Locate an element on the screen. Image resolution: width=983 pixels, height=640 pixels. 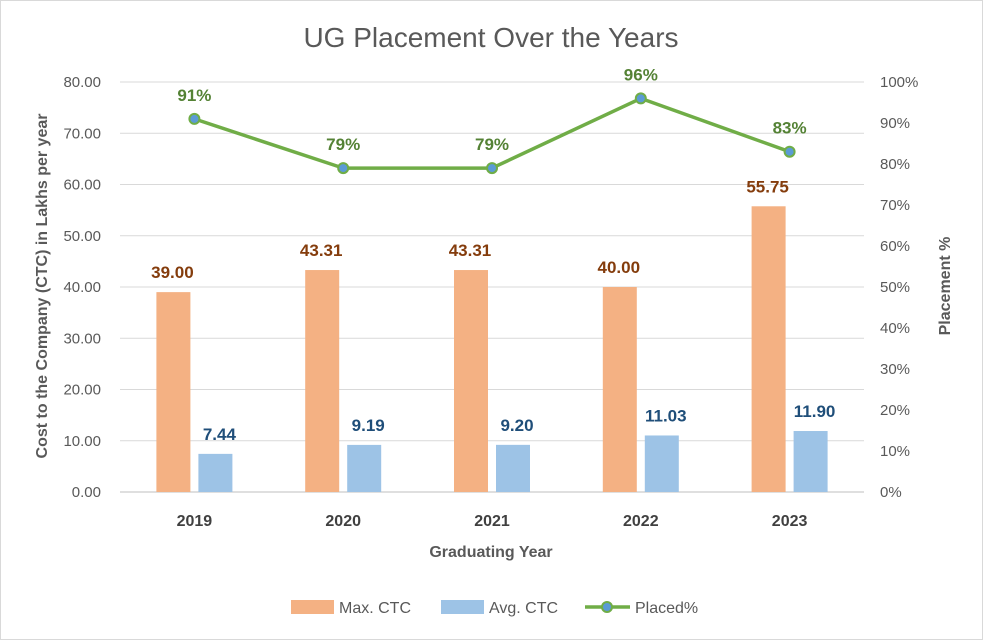
y-tick-label: 30.00 is located at coordinates (82, 338).